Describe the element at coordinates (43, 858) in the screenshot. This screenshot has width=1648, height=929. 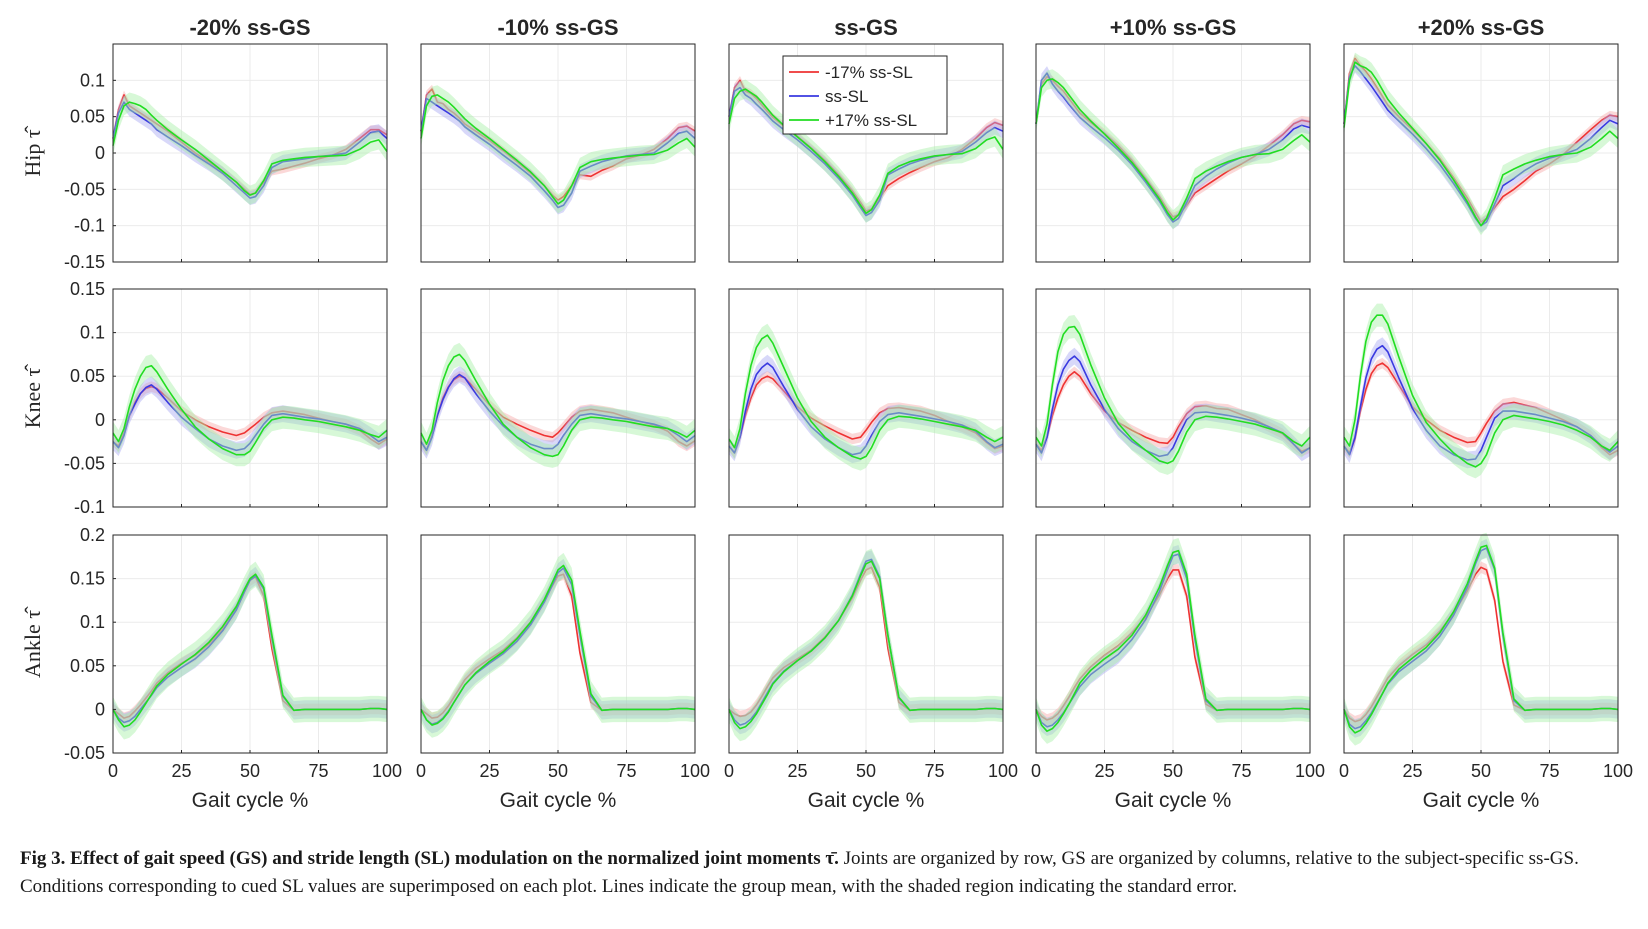
I see `caption-label: Fig 3.` at that location.